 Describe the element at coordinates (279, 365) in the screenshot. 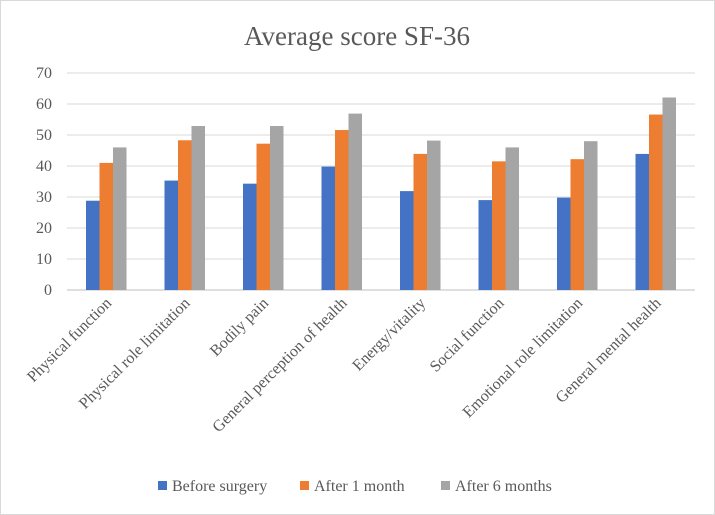

I see `x-category-label: General perception of health` at that location.